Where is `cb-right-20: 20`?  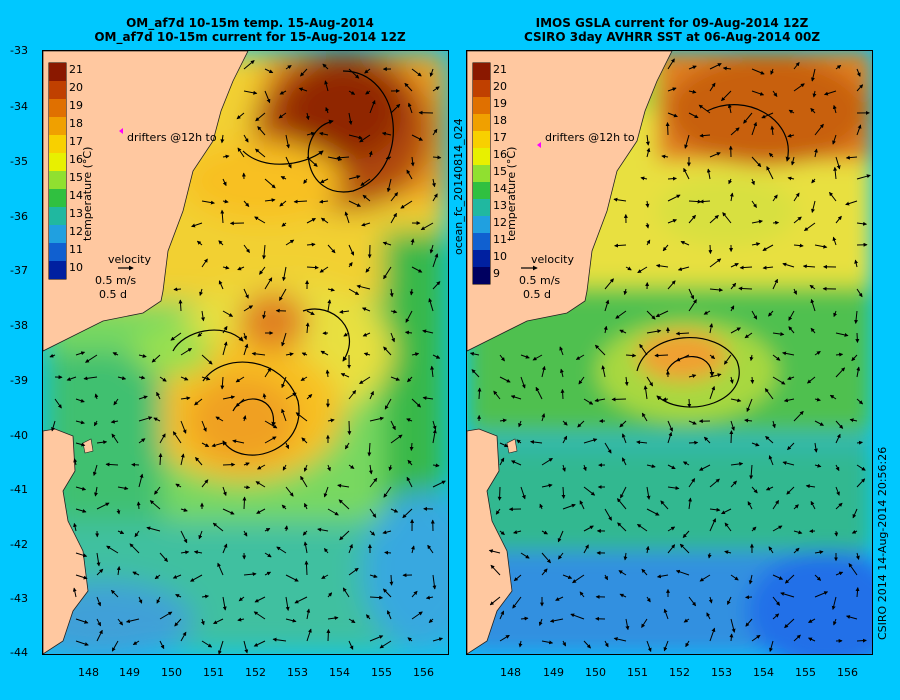 cb-right-20: 20 is located at coordinates (500, 86).